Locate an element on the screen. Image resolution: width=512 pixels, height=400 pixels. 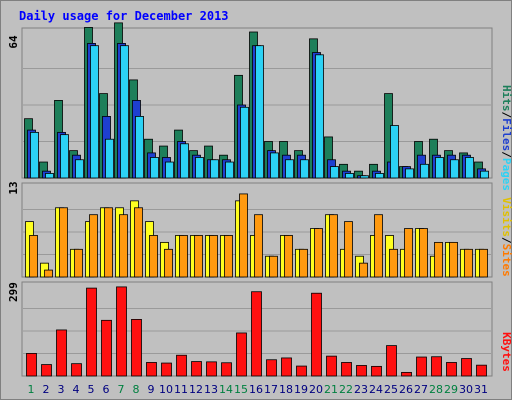
day-label-30: 30 is located at coordinates (466, 389).